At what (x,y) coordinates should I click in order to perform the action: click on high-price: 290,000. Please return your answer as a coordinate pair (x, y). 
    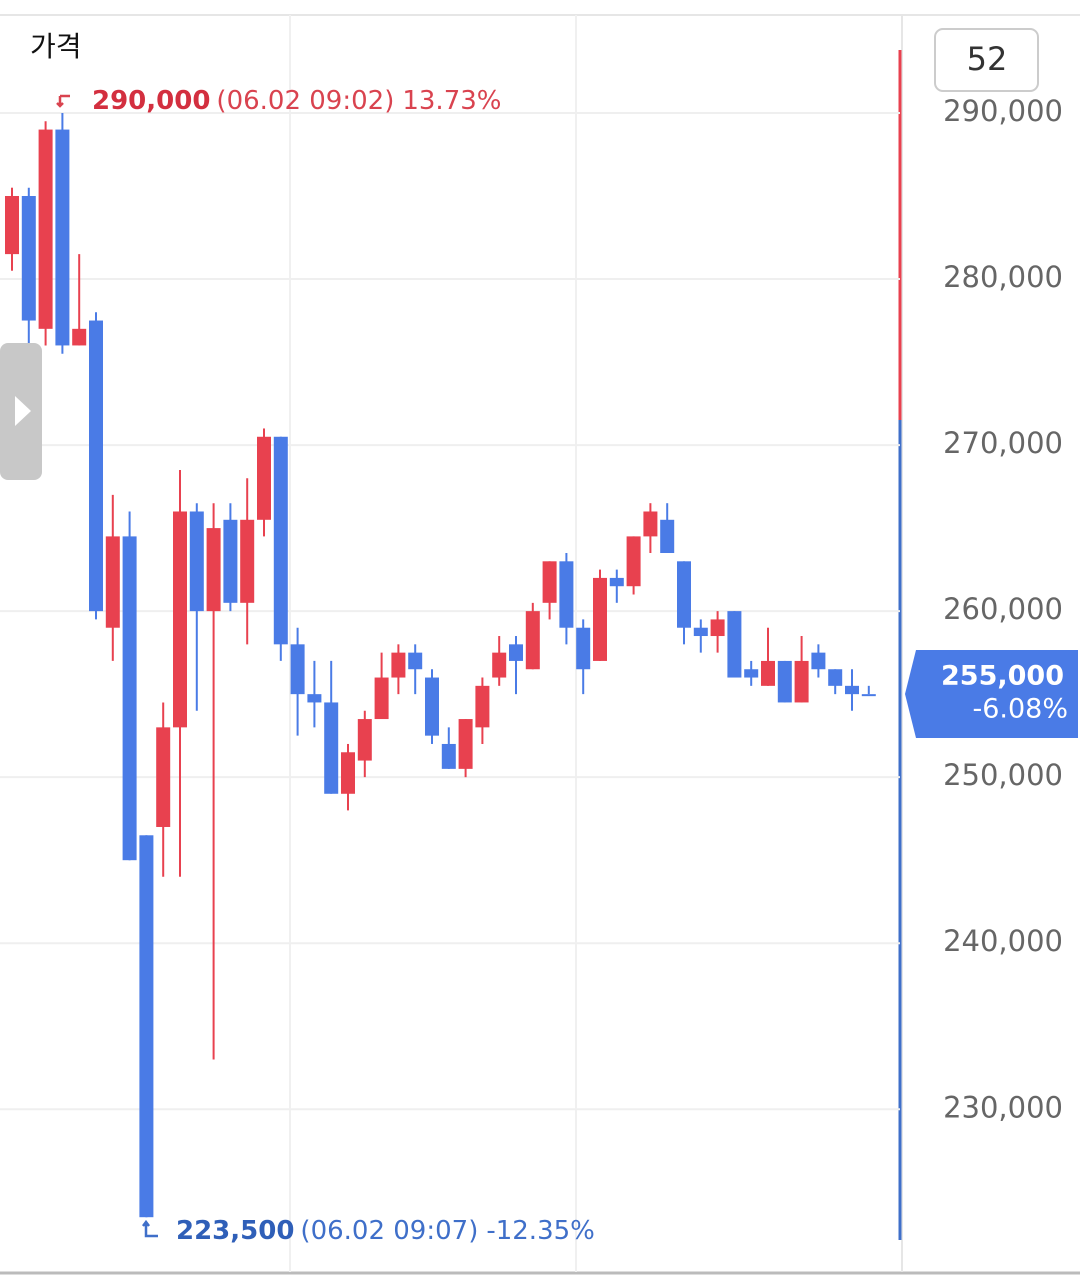
    Looking at the image, I should click on (151, 101).